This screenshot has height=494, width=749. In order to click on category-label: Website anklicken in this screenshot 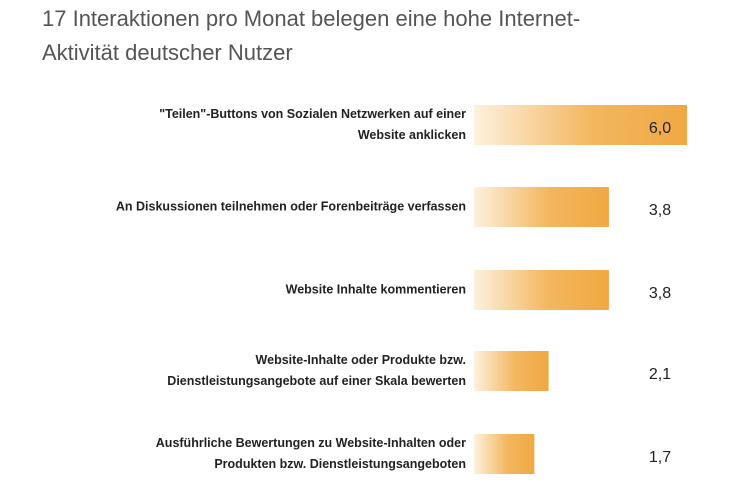, I will do `click(412, 135)`.